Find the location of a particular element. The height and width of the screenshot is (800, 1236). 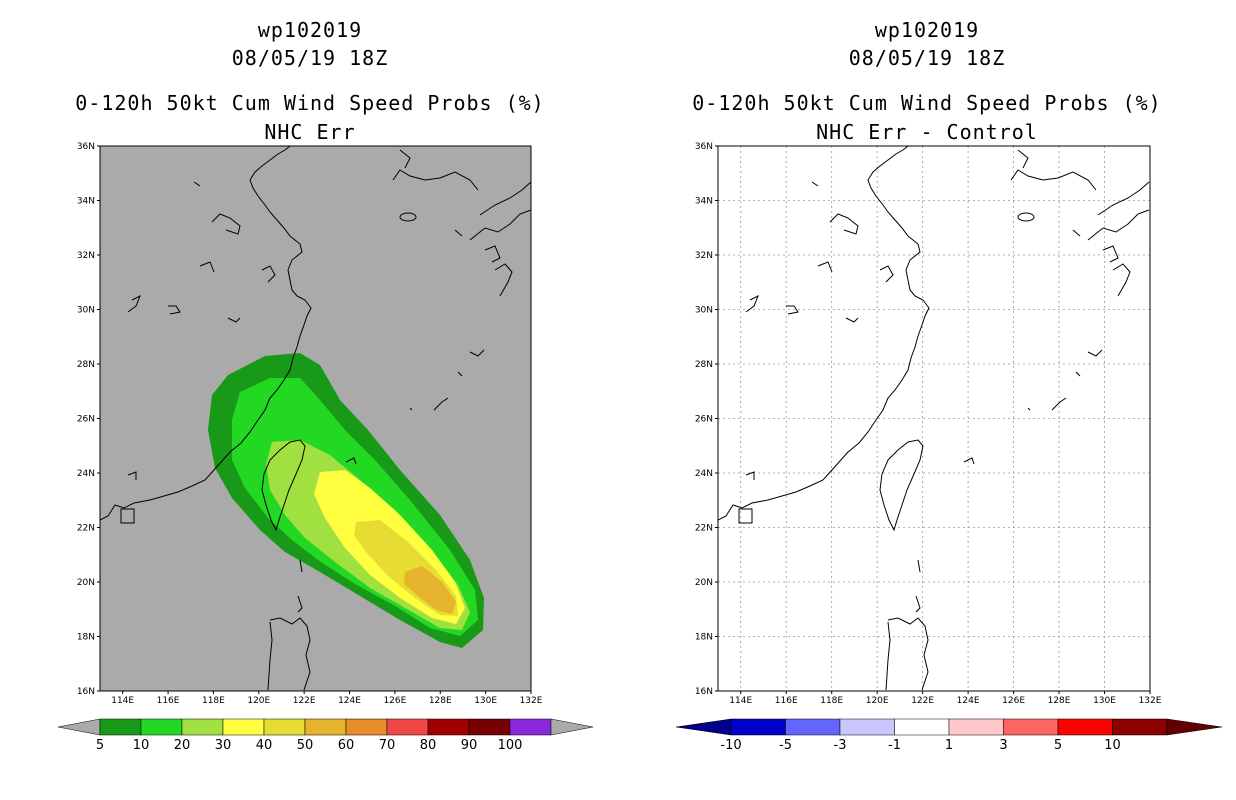

right-title-subtitle: NHC Err - Control is located at coordinates (927, 132).